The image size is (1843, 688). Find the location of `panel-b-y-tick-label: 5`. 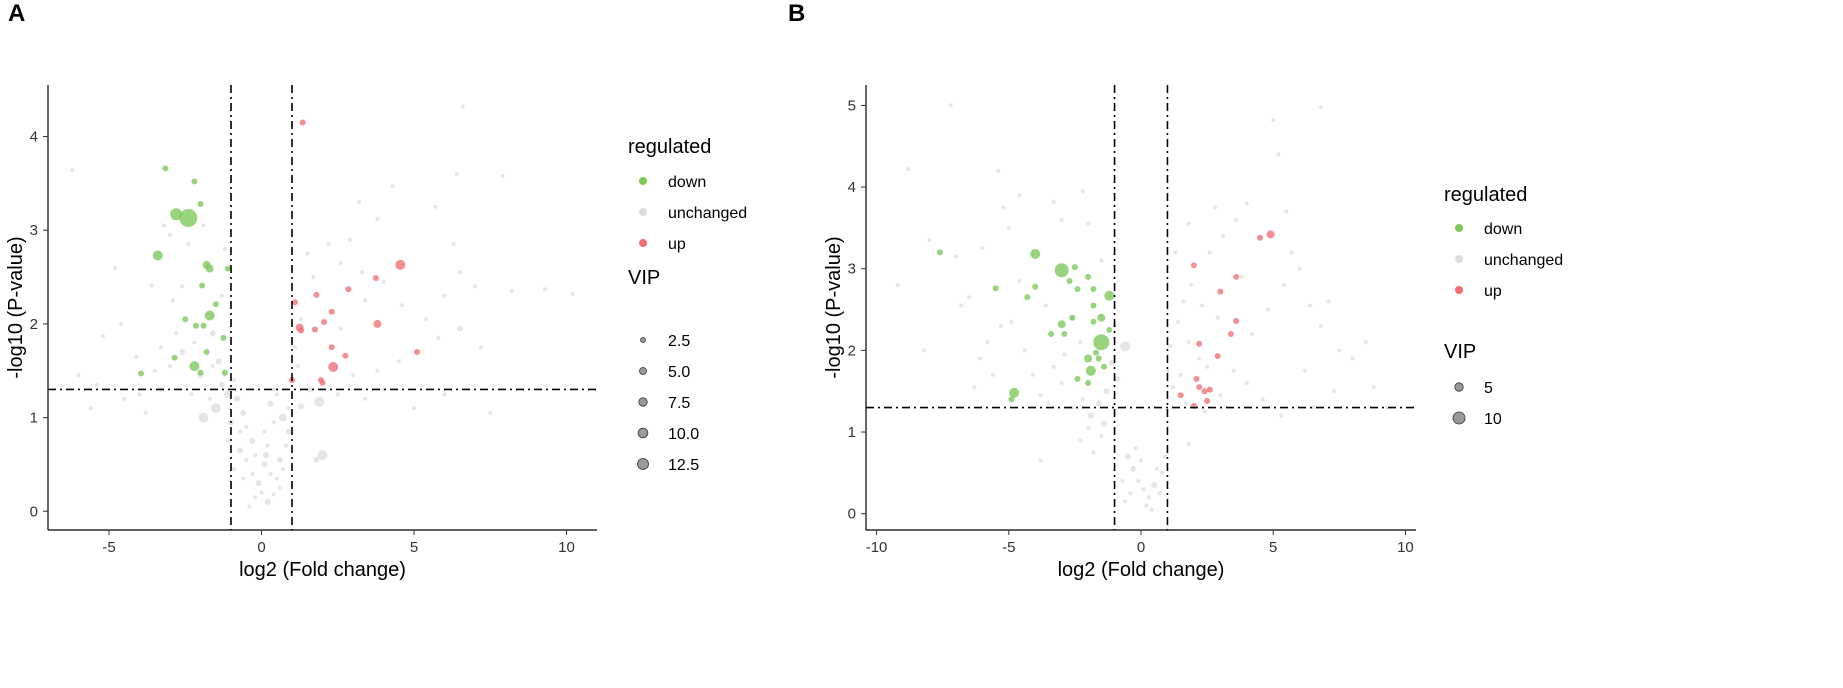

panel-b-y-tick-label: 5 is located at coordinates (852, 105).